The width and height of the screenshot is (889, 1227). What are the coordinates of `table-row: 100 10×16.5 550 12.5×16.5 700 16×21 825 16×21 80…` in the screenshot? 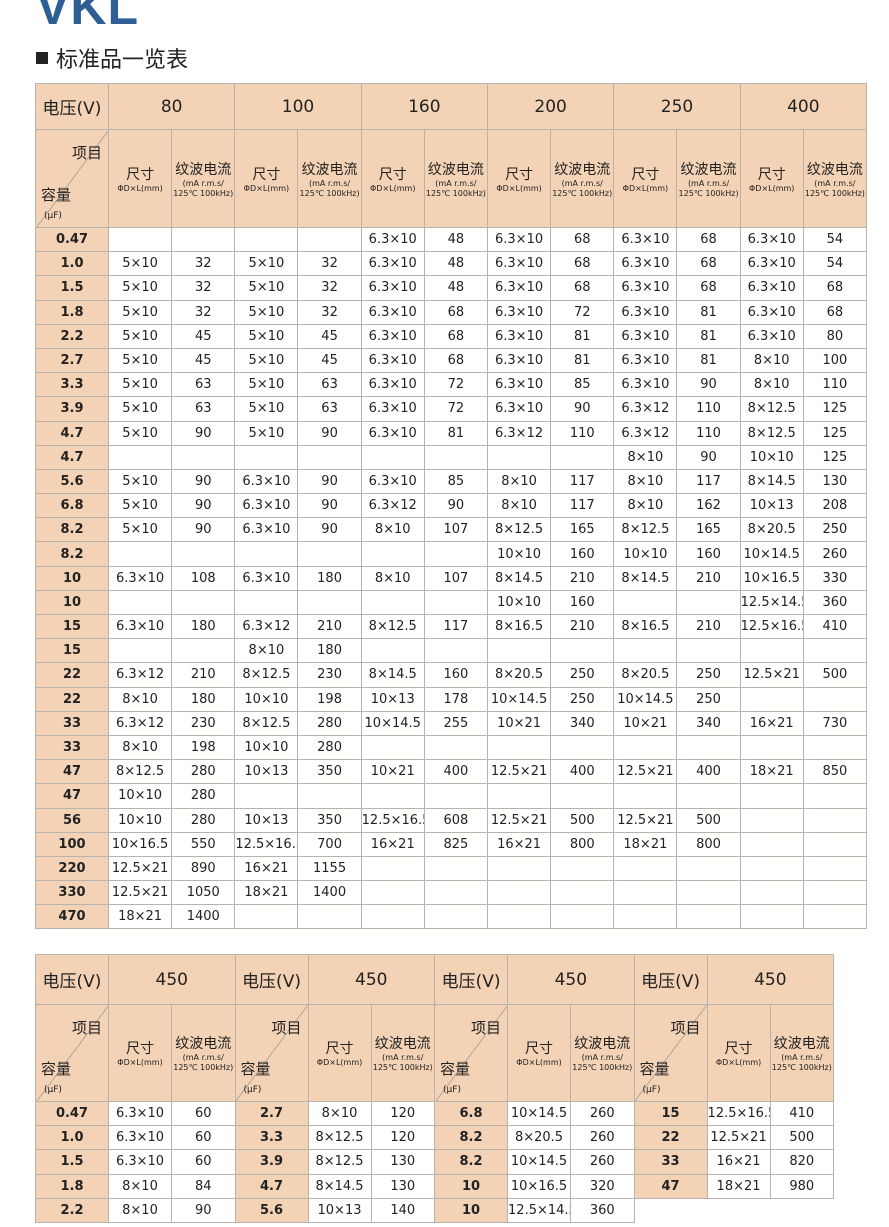 It's located at (451, 844).